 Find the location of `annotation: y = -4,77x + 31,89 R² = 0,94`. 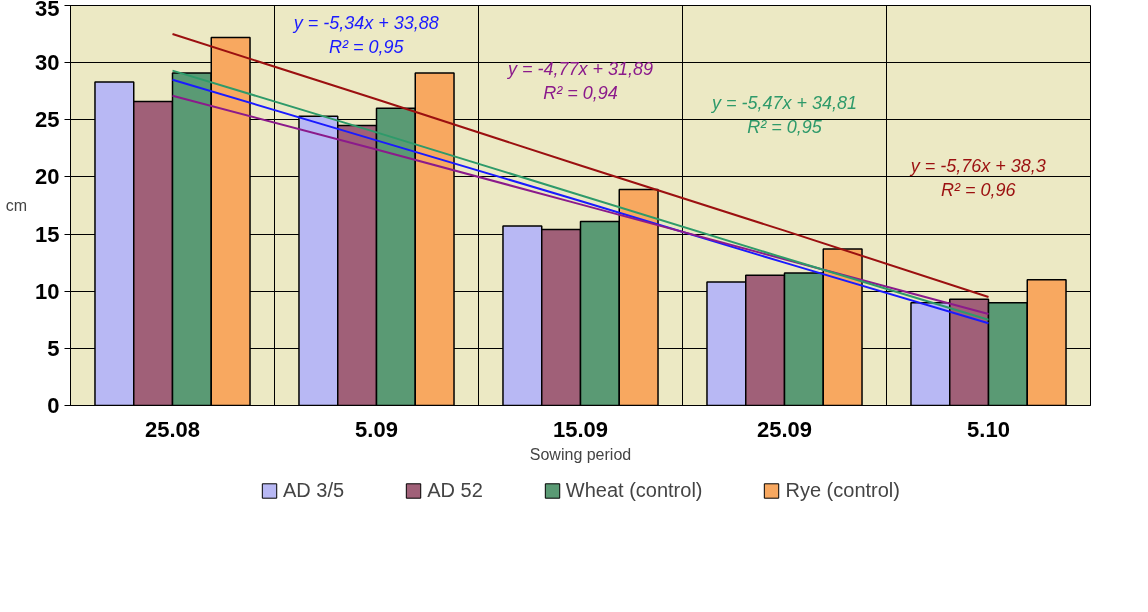

annotation: y = -4,77x + 31,89 R² = 0,94 is located at coordinates (579, 80).